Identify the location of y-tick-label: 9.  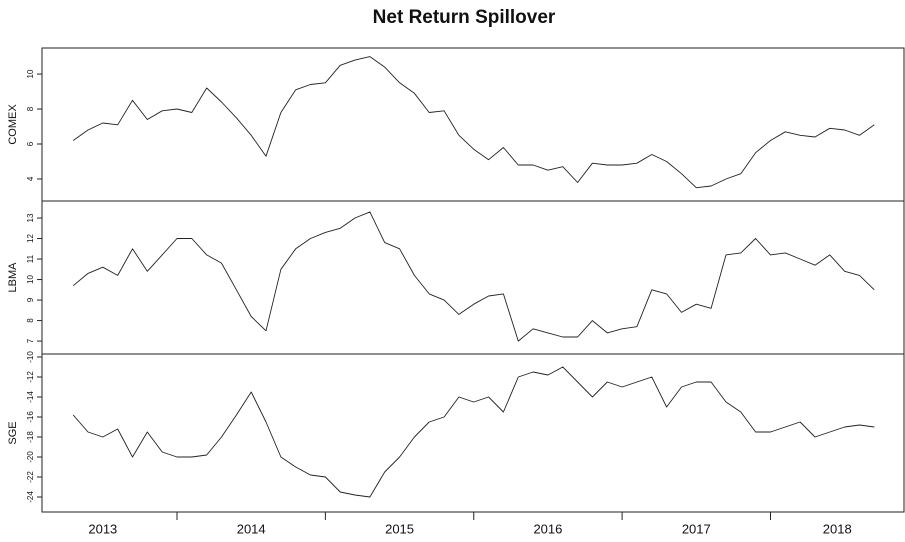
(30, 299).